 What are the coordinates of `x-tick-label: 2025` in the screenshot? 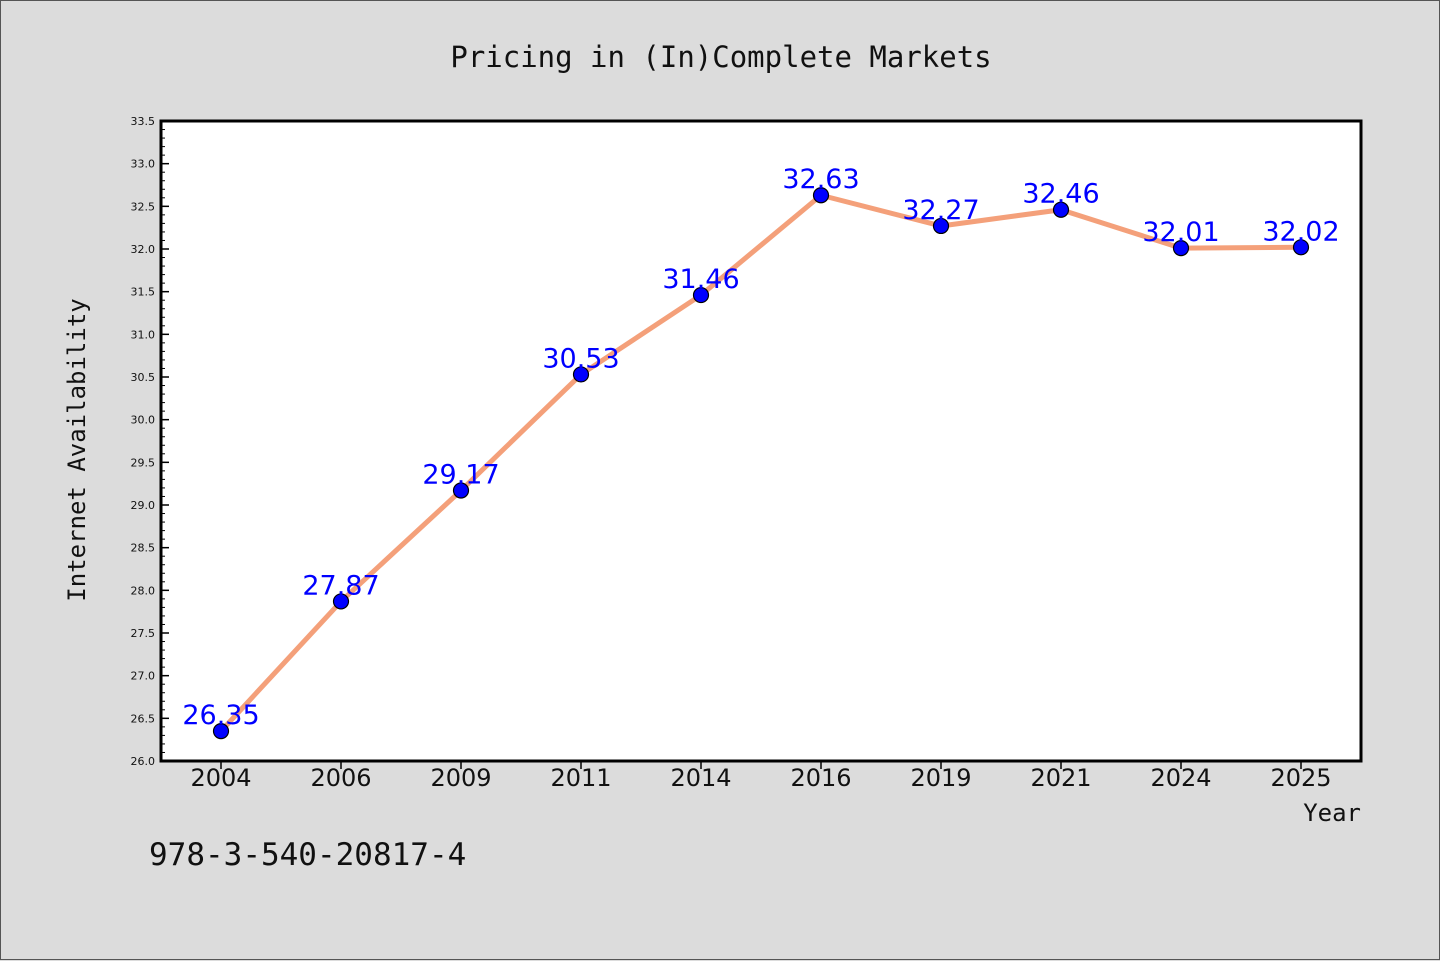 It's located at (1300, 778).